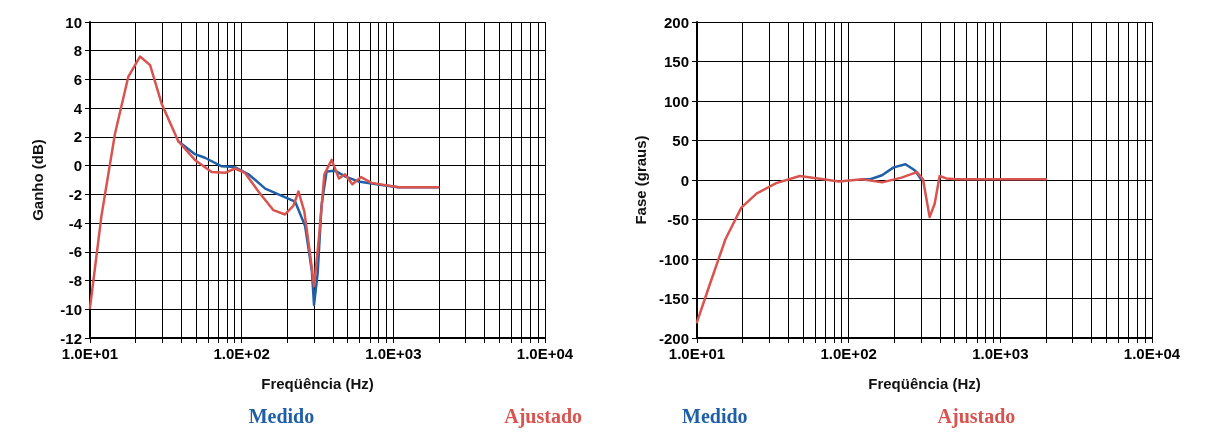 The width and height of the screenshot is (1215, 433). I want to click on y-tick-label: -100, so click(673, 259).